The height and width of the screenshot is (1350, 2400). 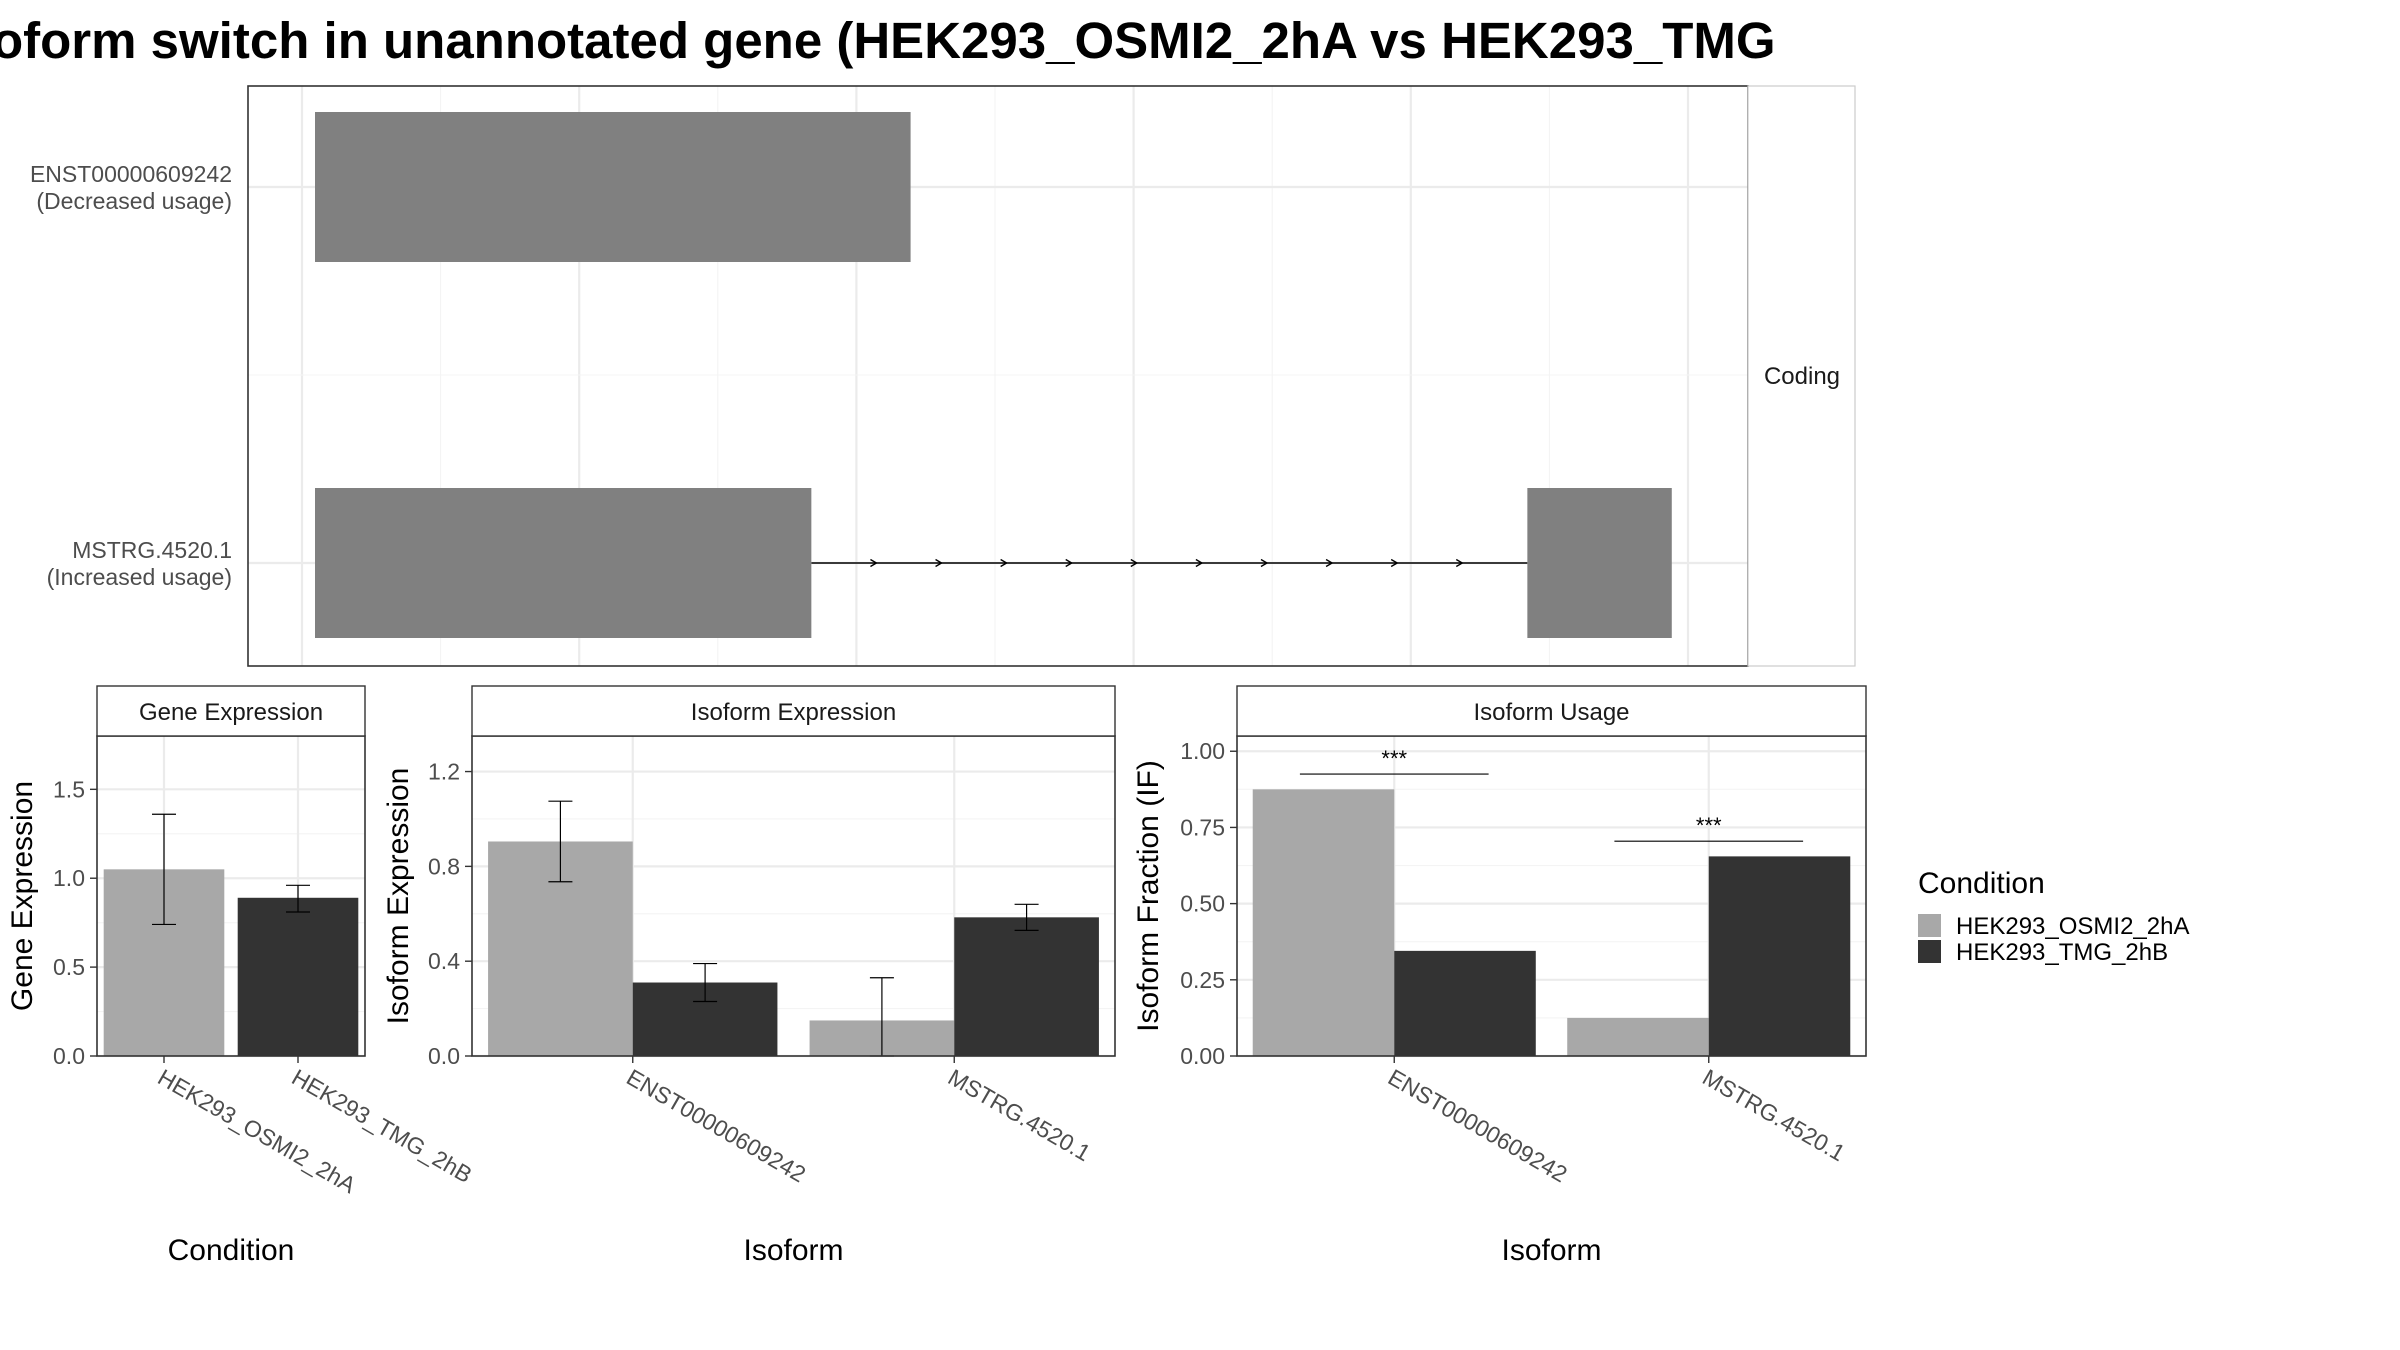 What do you see at coordinates (69, 878) in the screenshot?
I see `y-tick-label: 1.0` at bounding box center [69, 878].